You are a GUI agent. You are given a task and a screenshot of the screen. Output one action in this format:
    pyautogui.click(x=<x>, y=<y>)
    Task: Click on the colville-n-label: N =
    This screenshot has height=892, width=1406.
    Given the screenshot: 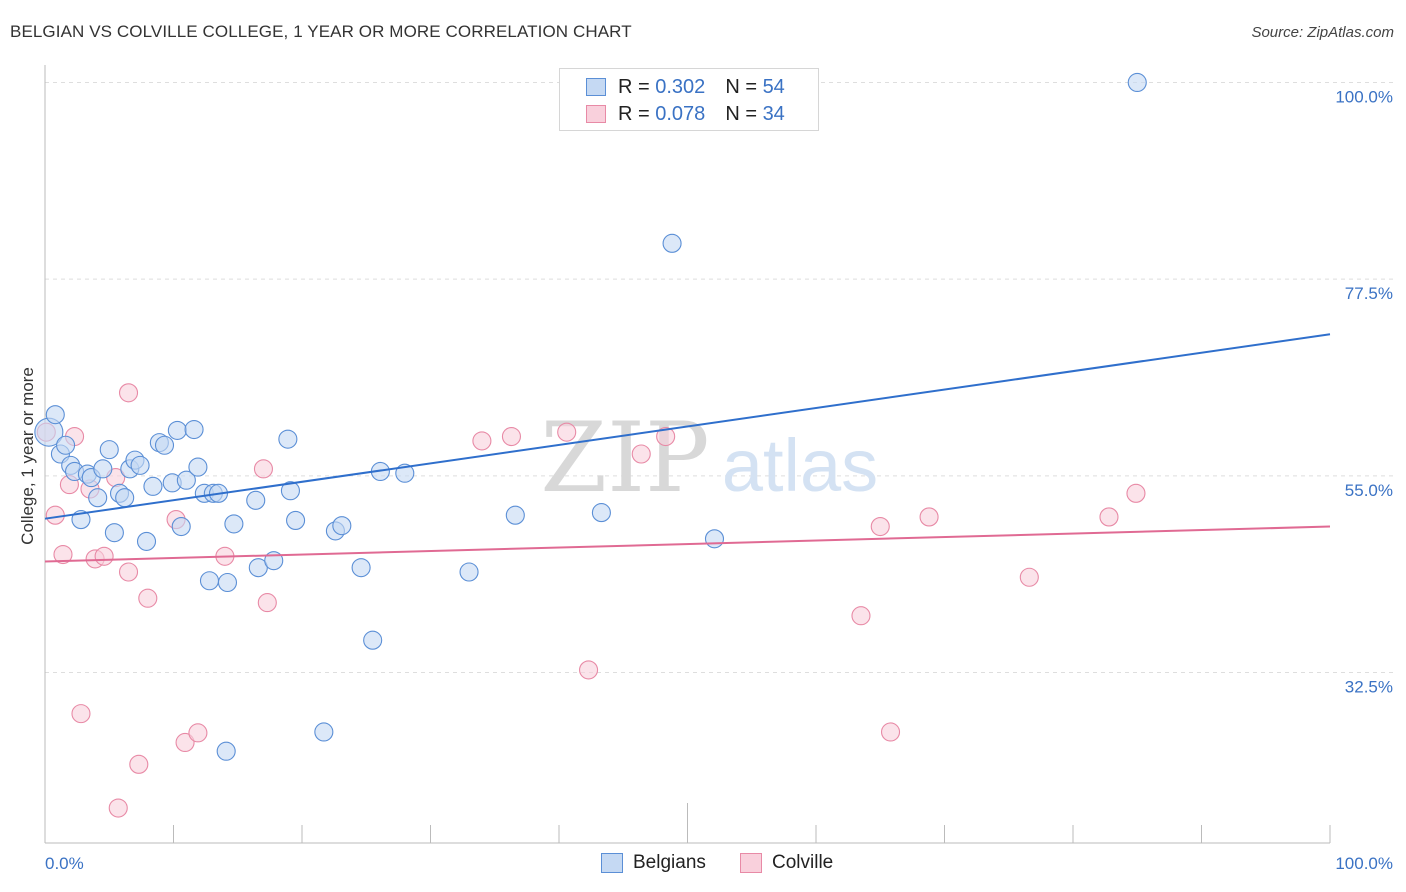 What is the action you would take?
    pyautogui.click(x=741, y=113)
    